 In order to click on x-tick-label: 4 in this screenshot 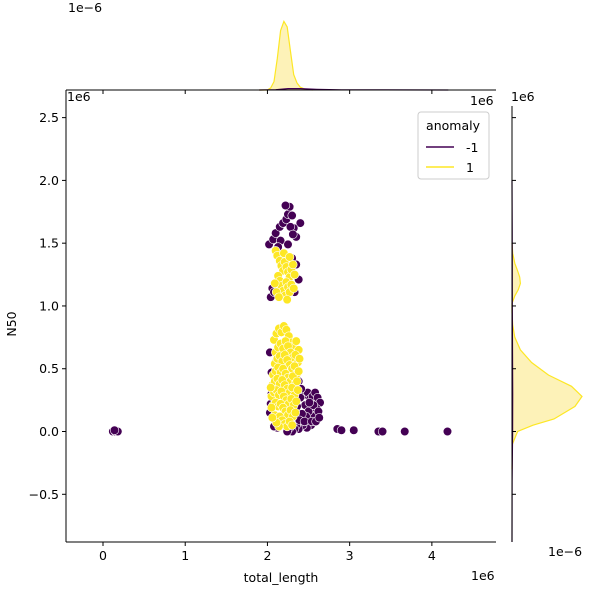, I will do `click(432, 555)`.